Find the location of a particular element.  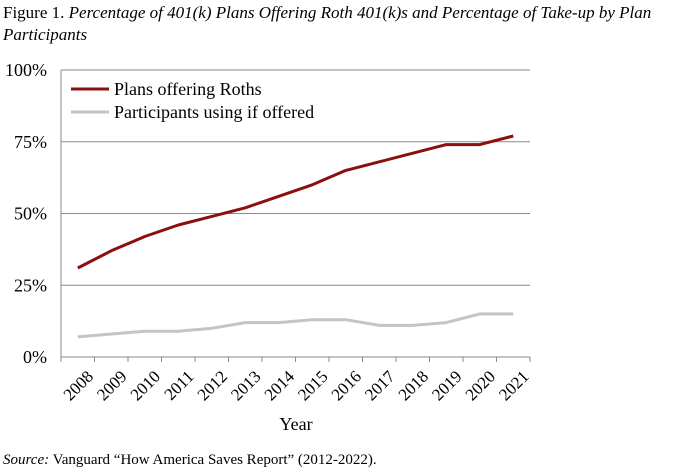

figure-label: Figure 1. is located at coordinates (34, 12).